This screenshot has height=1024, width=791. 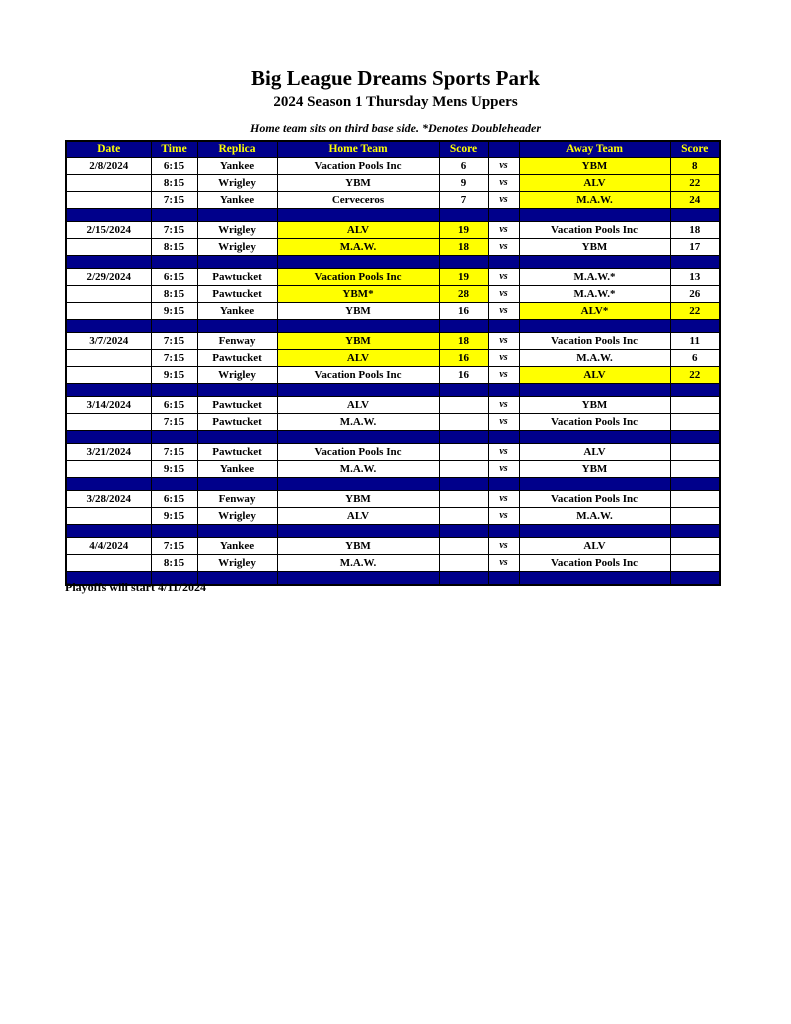 What do you see at coordinates (135, 587) in the screenshot?
I see `playoffs-note: Playoffs will start 4/11/2024` at bounding box center [135, 587].